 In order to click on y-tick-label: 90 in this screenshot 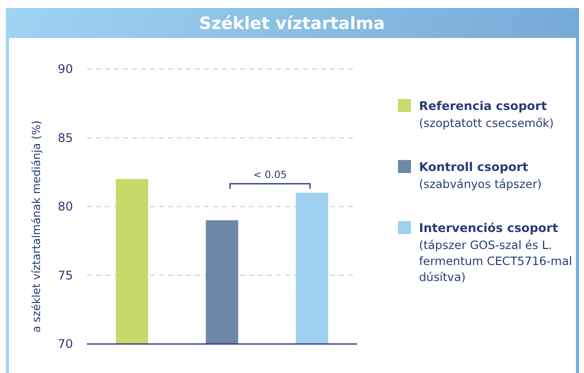, I will do `click(65, 69)`.